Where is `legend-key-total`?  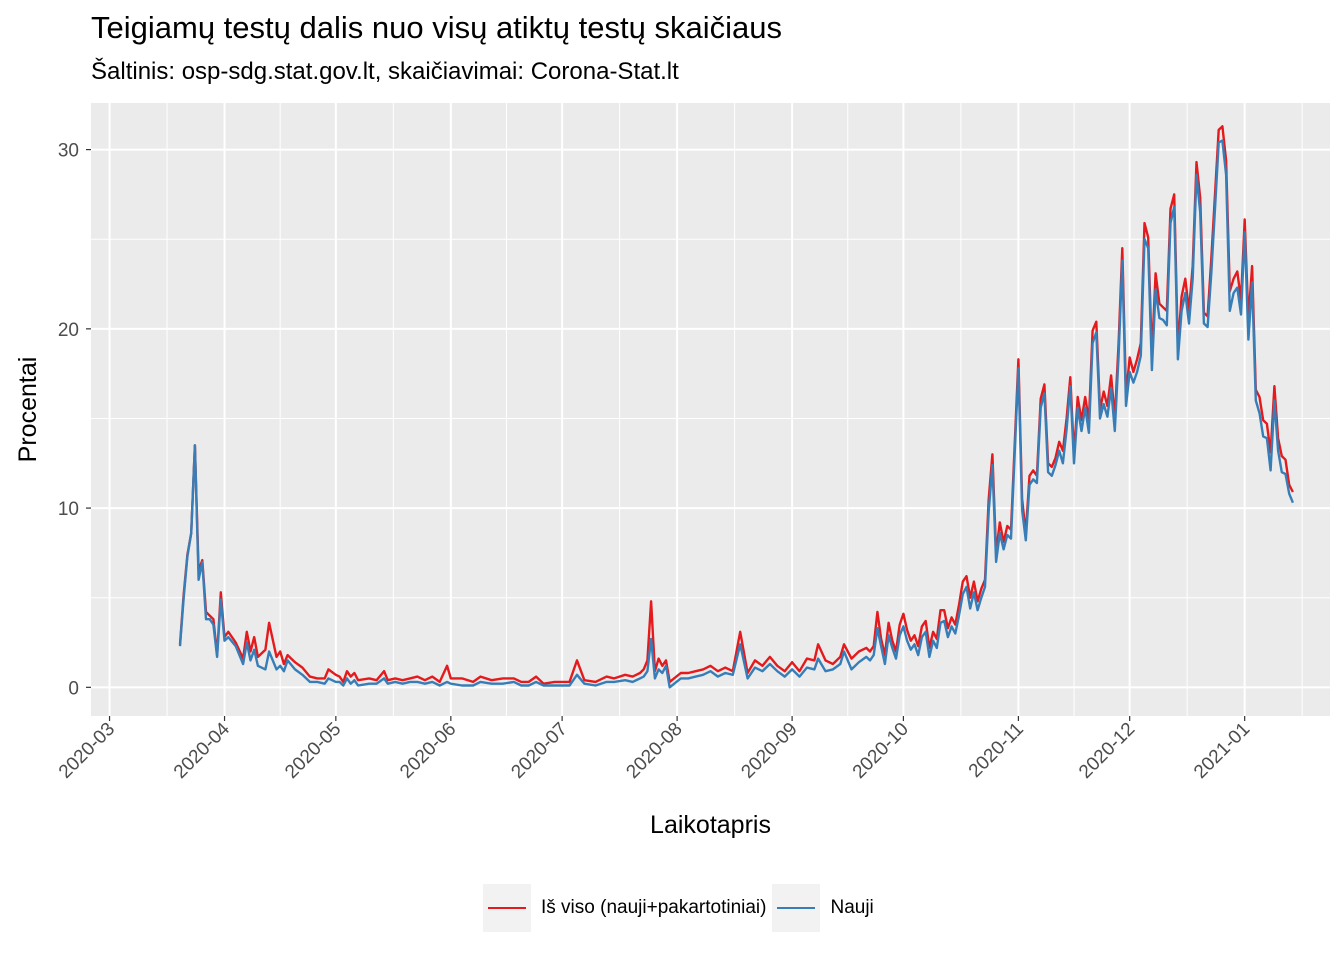
legend-key-total is located at coordinates (507, 908).